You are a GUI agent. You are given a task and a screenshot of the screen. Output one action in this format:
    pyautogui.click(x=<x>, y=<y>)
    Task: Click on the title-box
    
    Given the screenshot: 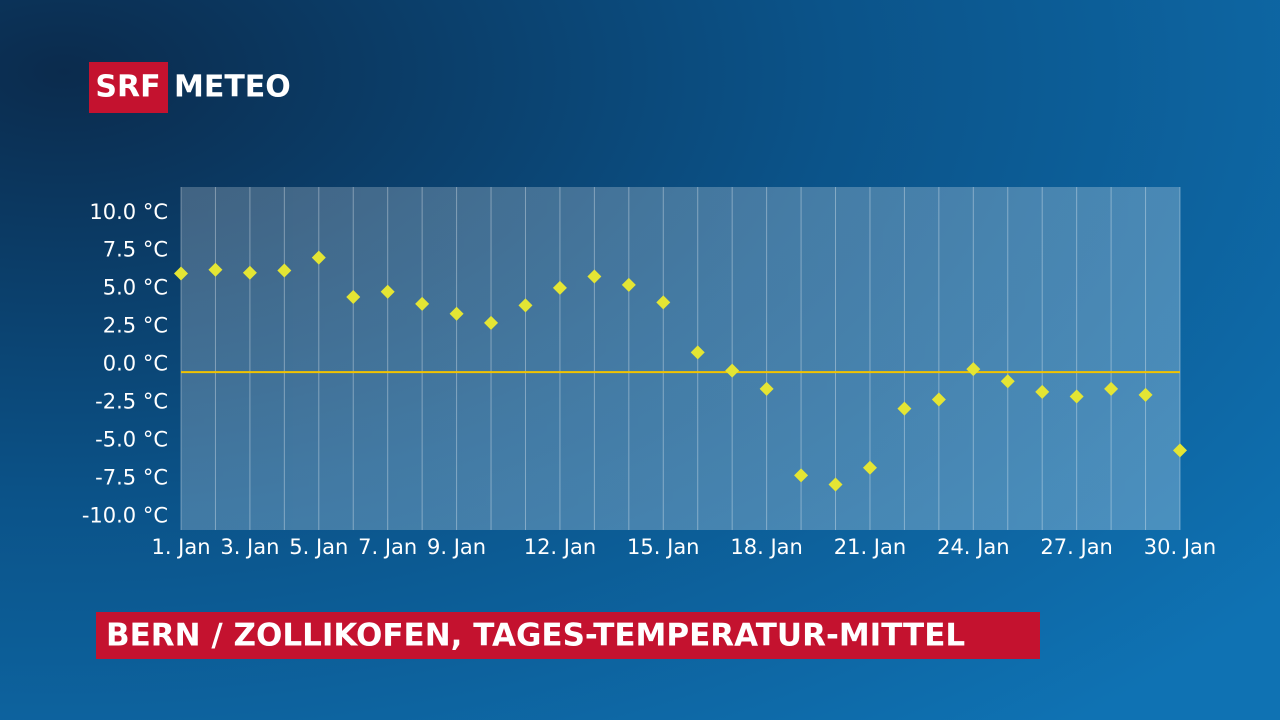 What is the action you would take?
    pyautogui.click(x=568, y=635)
    